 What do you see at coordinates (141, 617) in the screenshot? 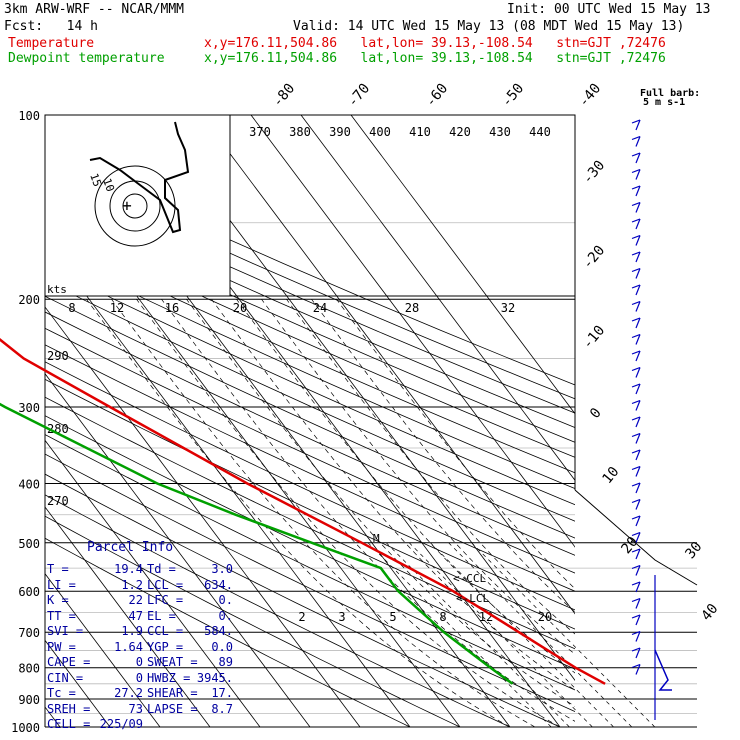
I see `parcel-row: TT = 47 EL = 0.` at bounding box center [141, 617].